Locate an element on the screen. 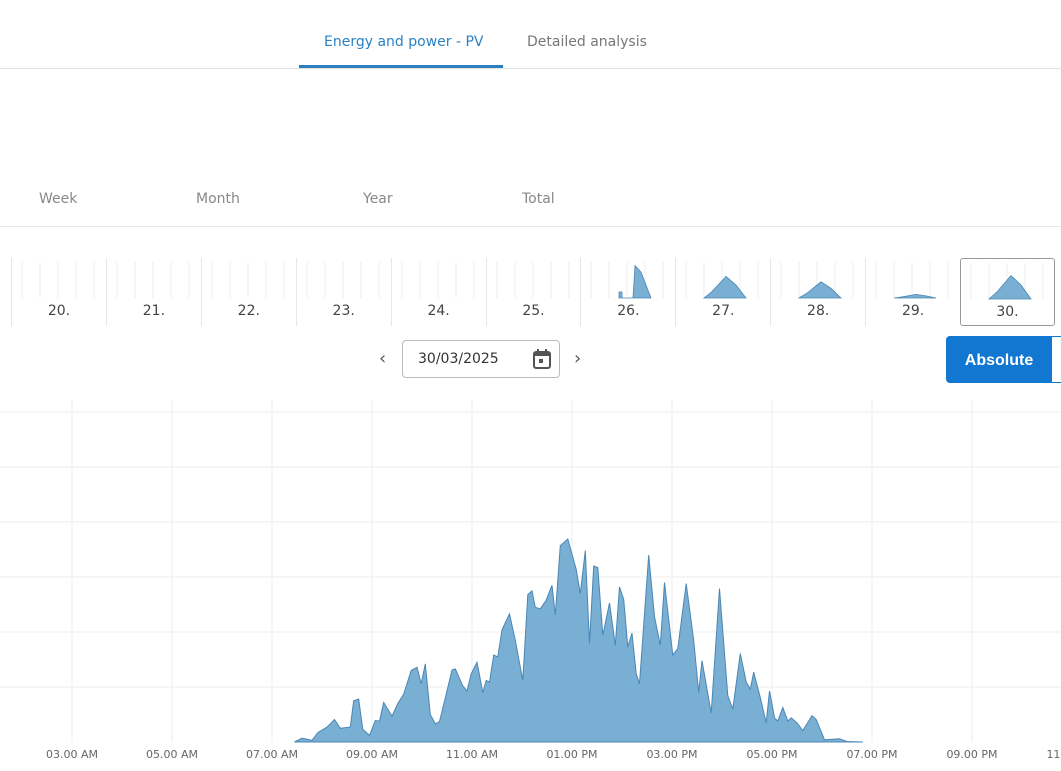  day-label: 20. is located at coordinates (59, 311).